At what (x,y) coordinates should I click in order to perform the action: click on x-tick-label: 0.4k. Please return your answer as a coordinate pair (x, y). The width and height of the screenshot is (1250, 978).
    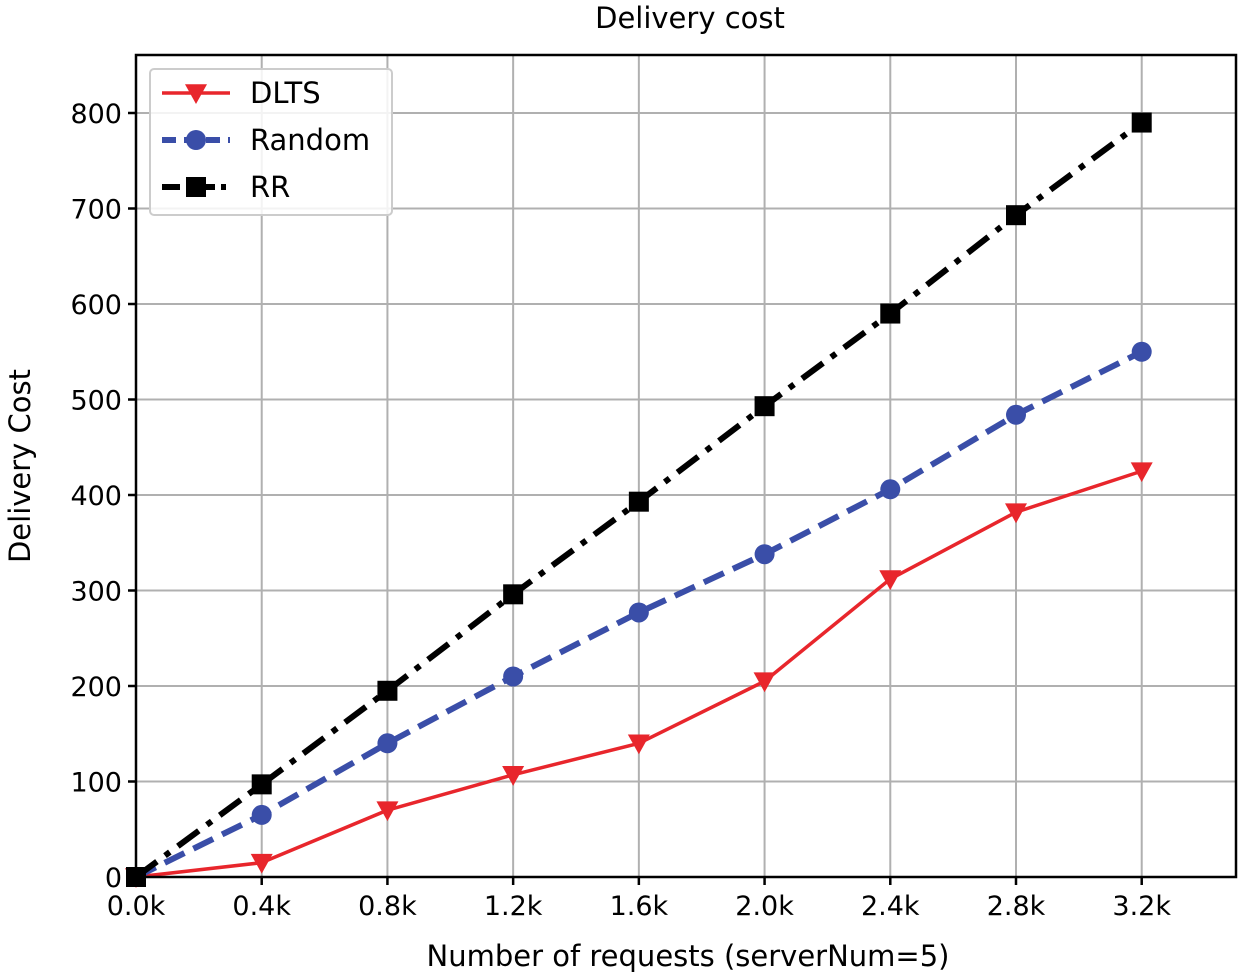
    Looking at the image, I should click on (261, 906).